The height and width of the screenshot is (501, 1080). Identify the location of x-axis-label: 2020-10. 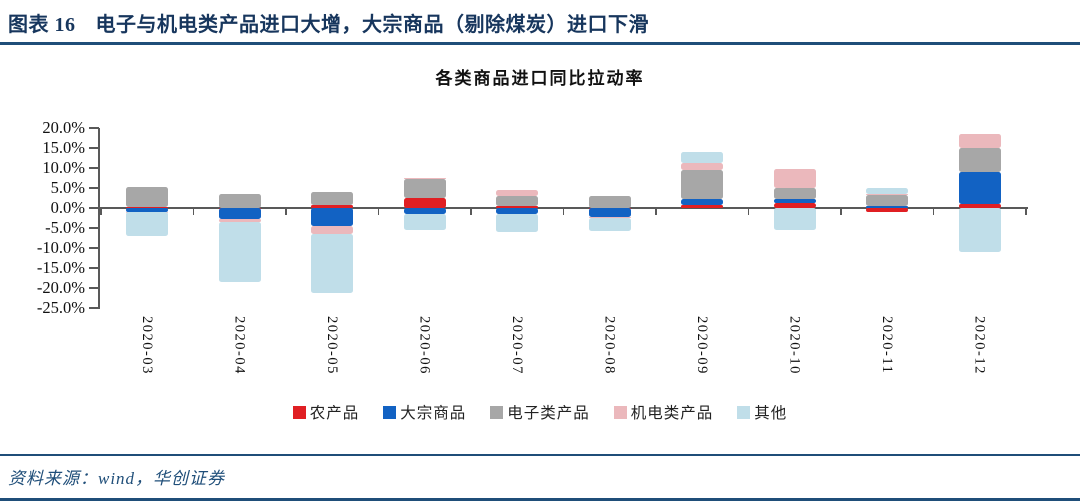
(794, 345).